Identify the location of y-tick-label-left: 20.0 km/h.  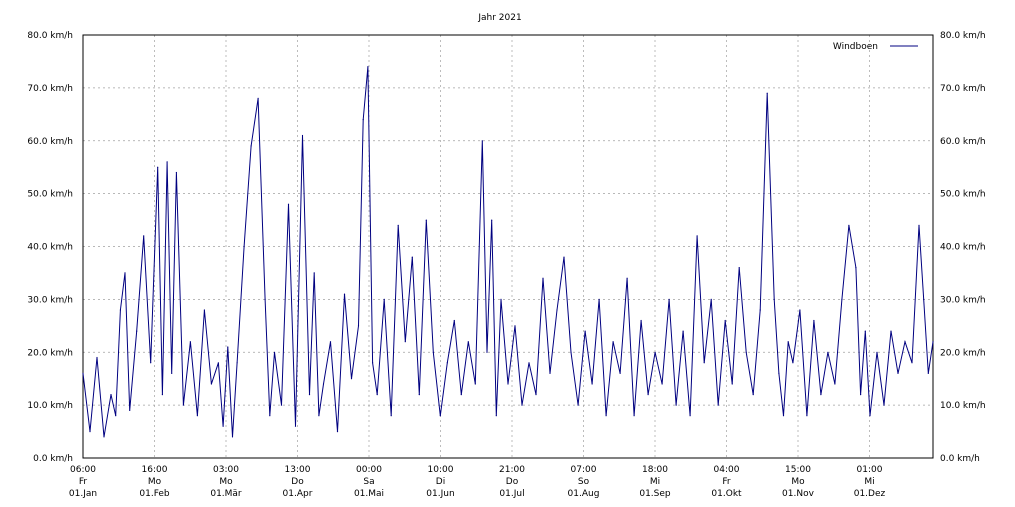
(50, 353).